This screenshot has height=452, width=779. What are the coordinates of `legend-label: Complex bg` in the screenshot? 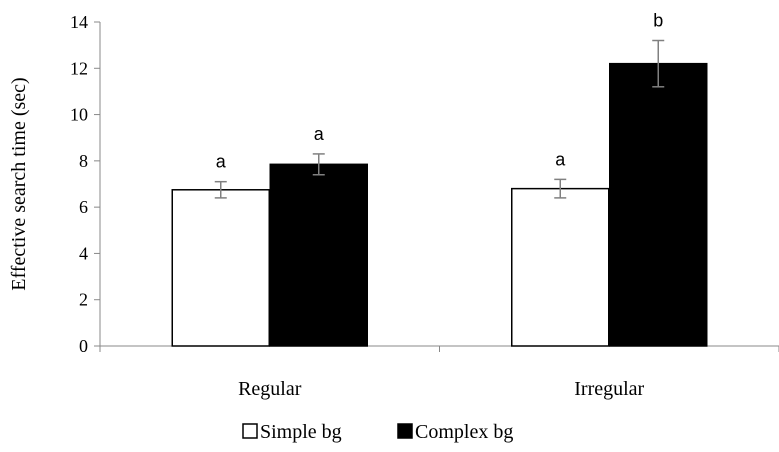 It's located at (464, 432).